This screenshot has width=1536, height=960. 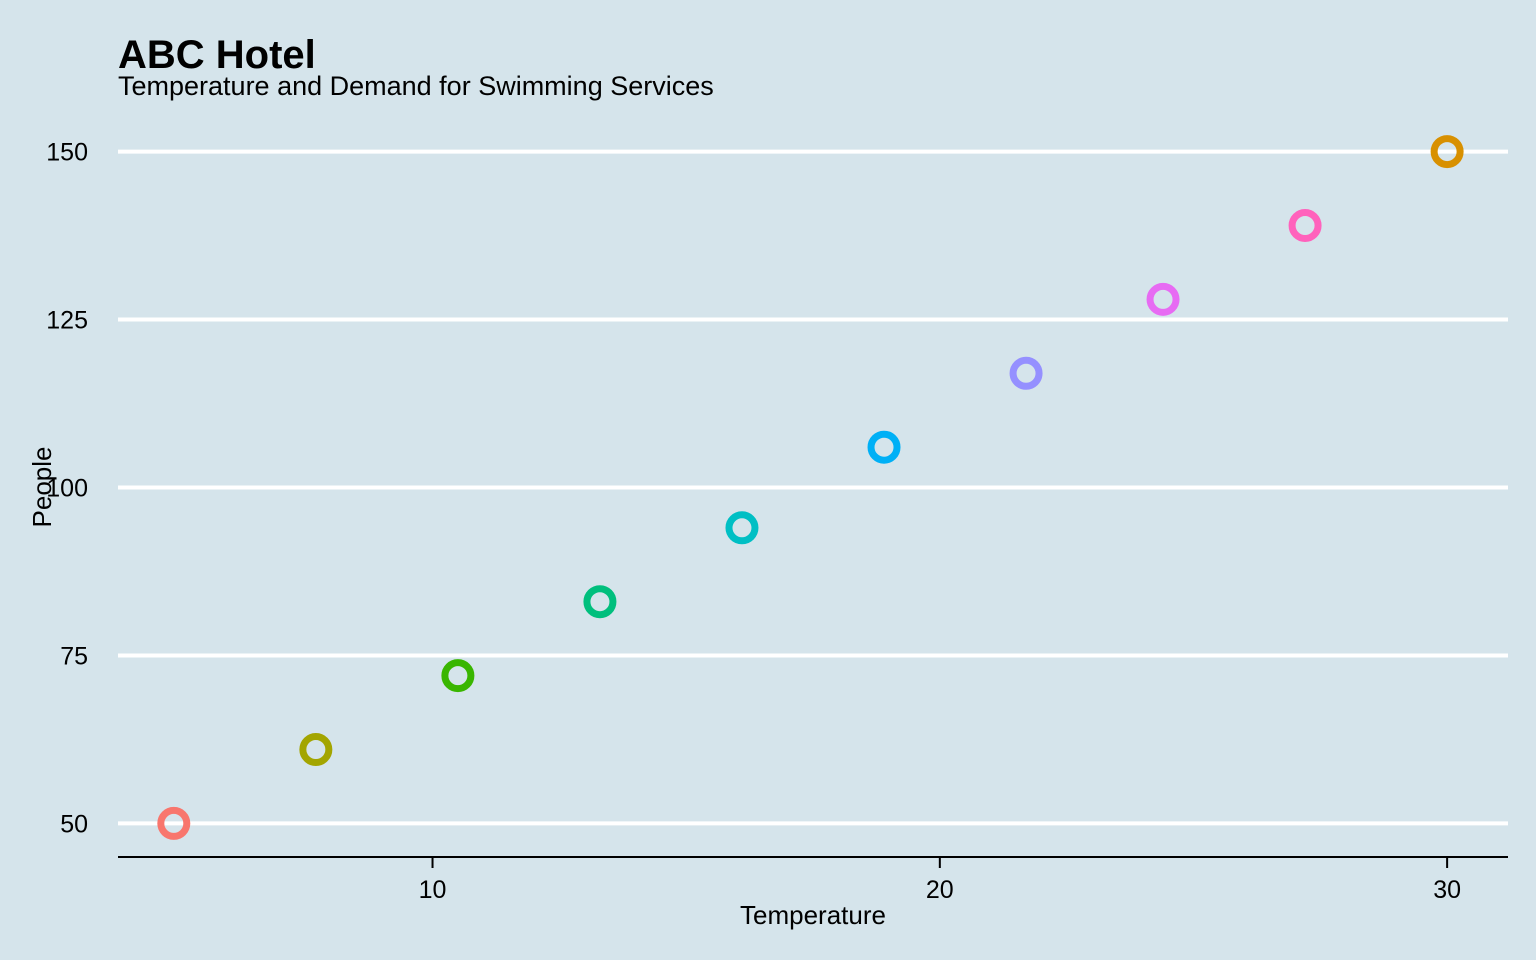 I want to click on x-axis-ticks: 10 20 30, so click(x=940, y=880).